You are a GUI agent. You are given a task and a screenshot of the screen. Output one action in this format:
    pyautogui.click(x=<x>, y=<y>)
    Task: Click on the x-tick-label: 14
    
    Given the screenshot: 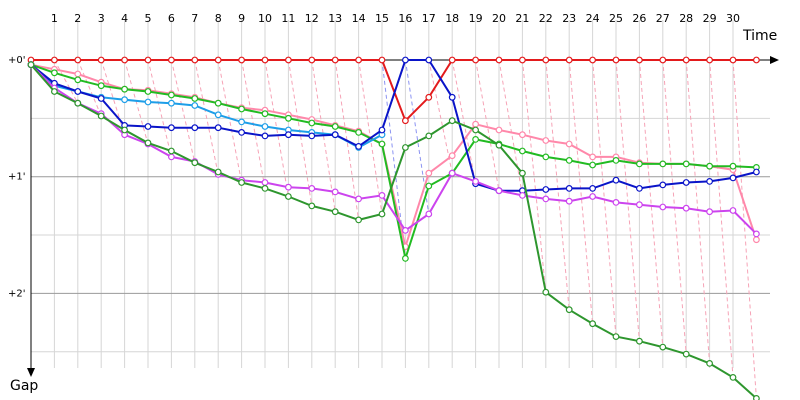 What is the action you would take?
    pyautogui.click(x=359, y=18)
    